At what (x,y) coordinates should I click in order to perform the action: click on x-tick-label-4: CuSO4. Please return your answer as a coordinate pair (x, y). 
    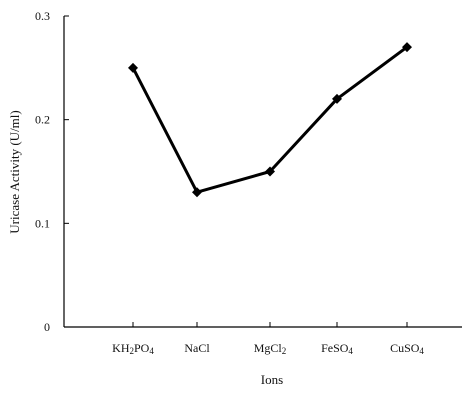
    Looking at the image, I should click on (407, 348).